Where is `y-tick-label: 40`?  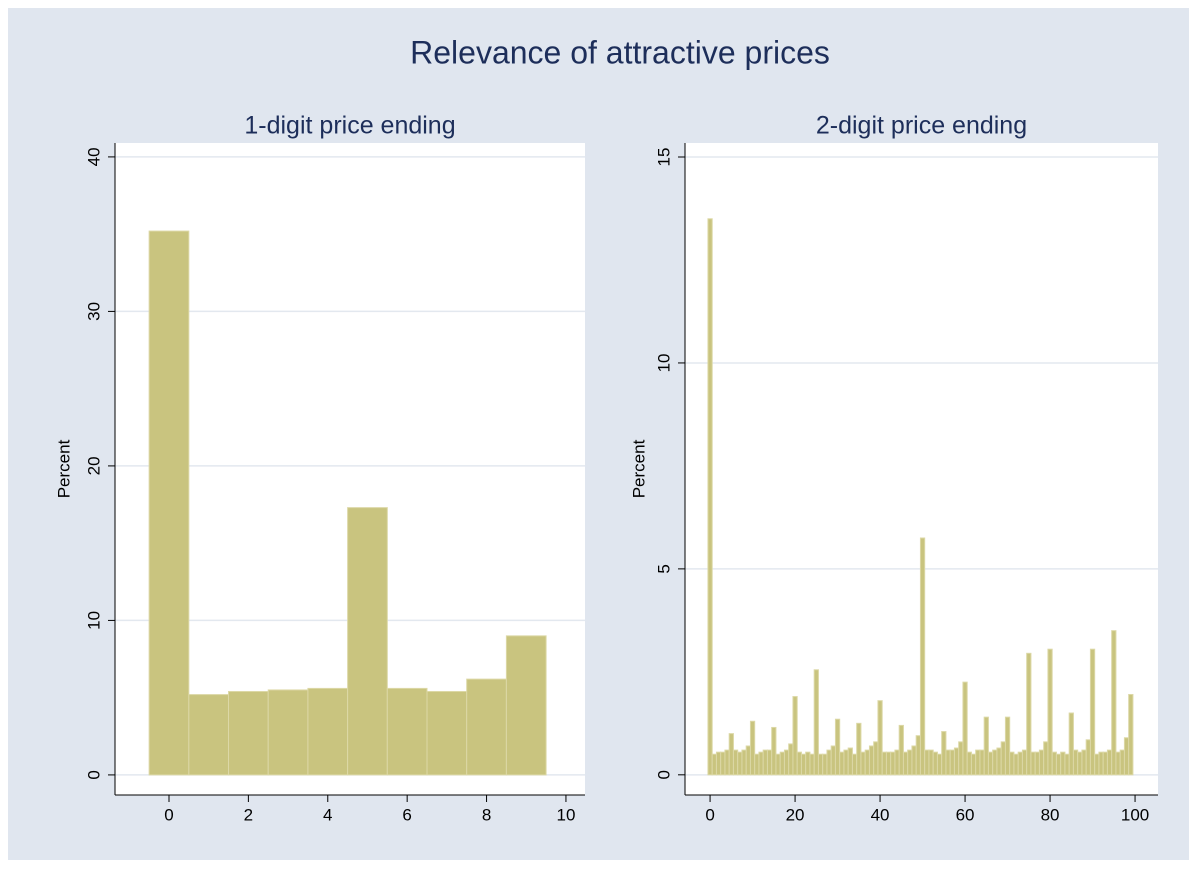 y-tick-label: 40 is located at coordinates (93, 156).